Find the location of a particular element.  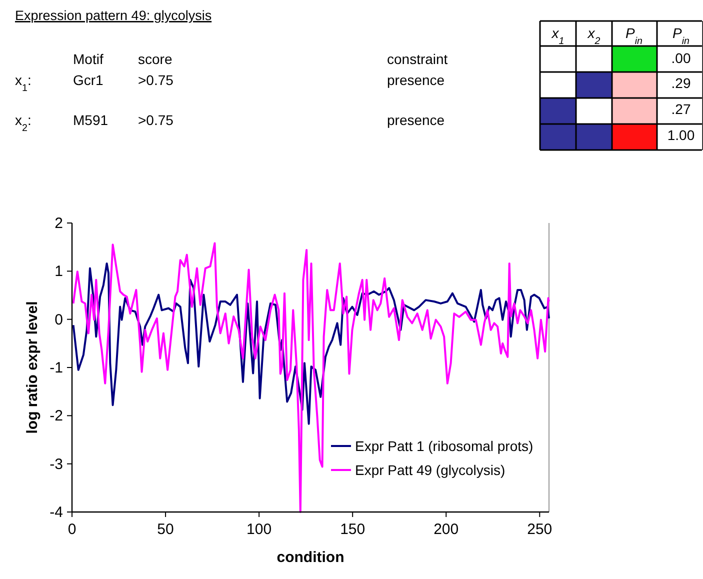

x-tick-label: 0 is located at coordinates (72, 529).